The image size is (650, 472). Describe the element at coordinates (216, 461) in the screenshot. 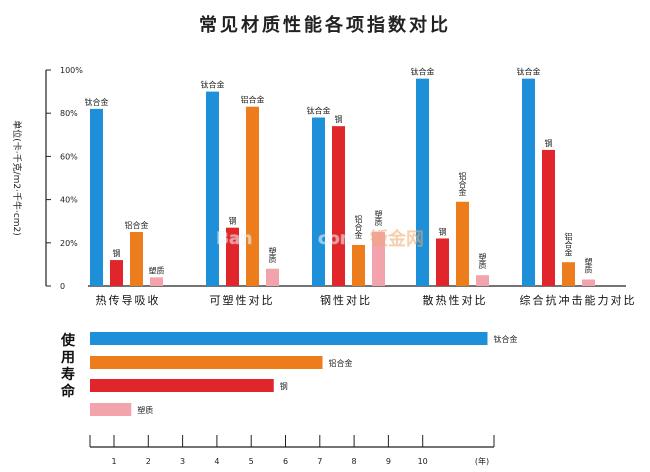

I see `life-x-tick-label: 4` at that location.